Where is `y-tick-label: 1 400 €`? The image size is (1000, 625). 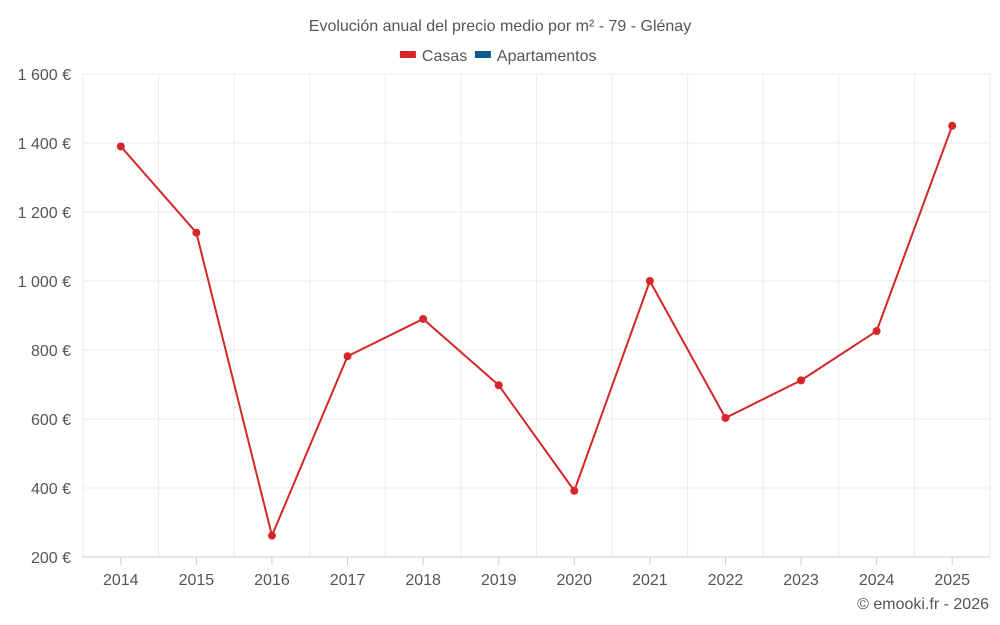
y-tick-label: 1 400 € is located at coordinates (44, 144).